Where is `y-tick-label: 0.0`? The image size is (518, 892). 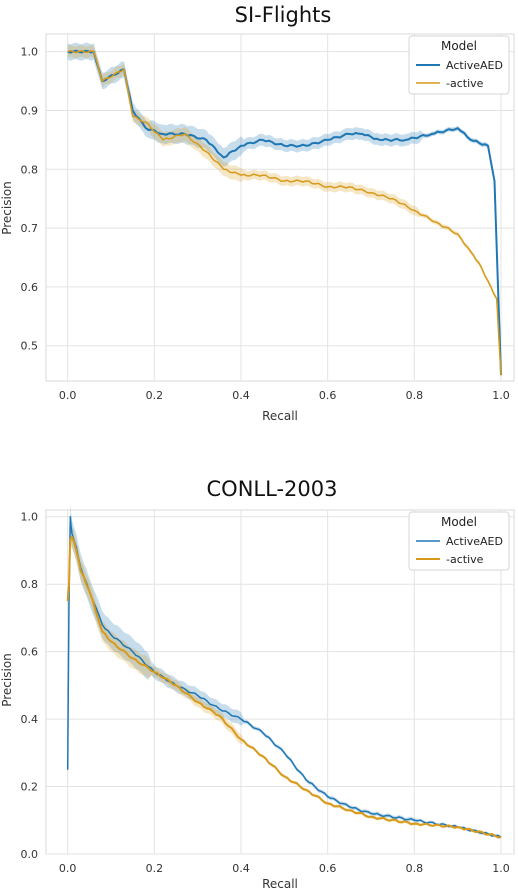
y-tick-label: 0.0 is located at coordinates (30, 854).